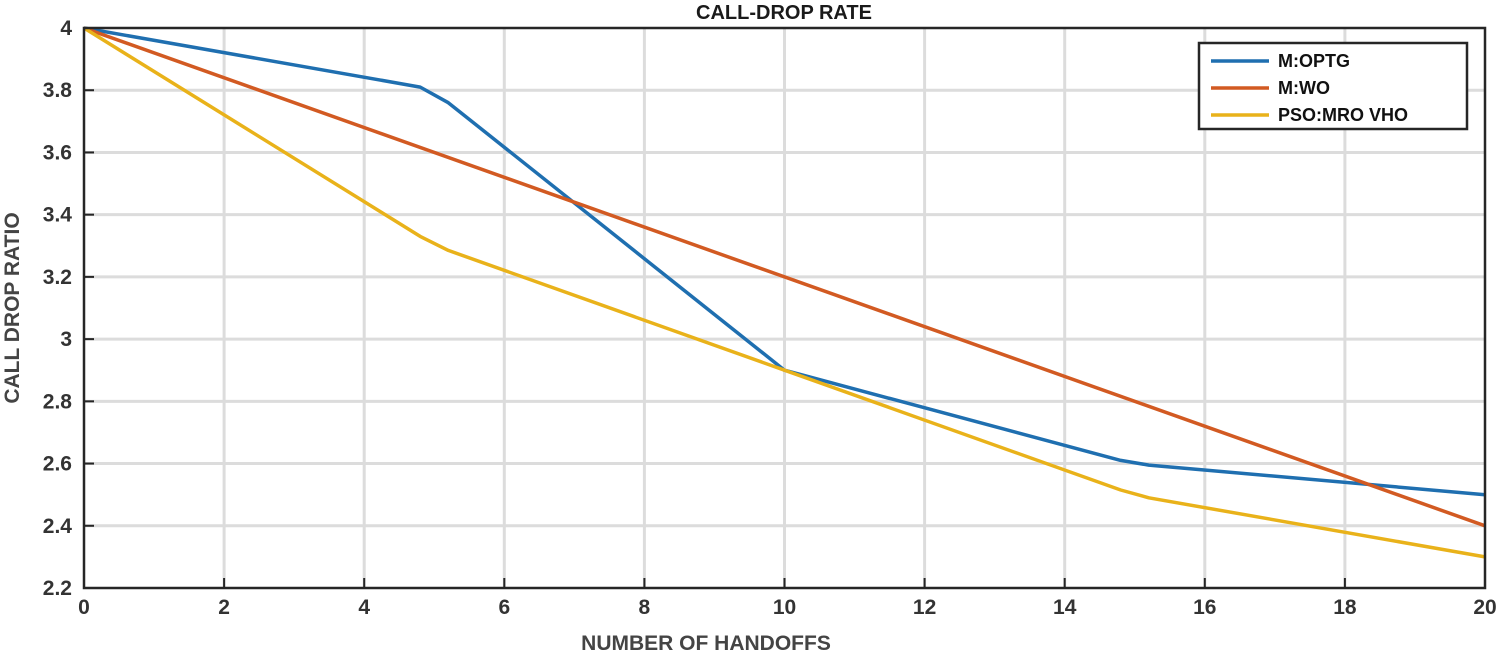 This screenshot has width=1500, height=651. Describe the element at coordinates (58, 308) in the screenshot. I see `y-tick-labels: 2.2 2.4 2.6 2.8 3 3.2 3.4 3.6 3.8 4` at that location.